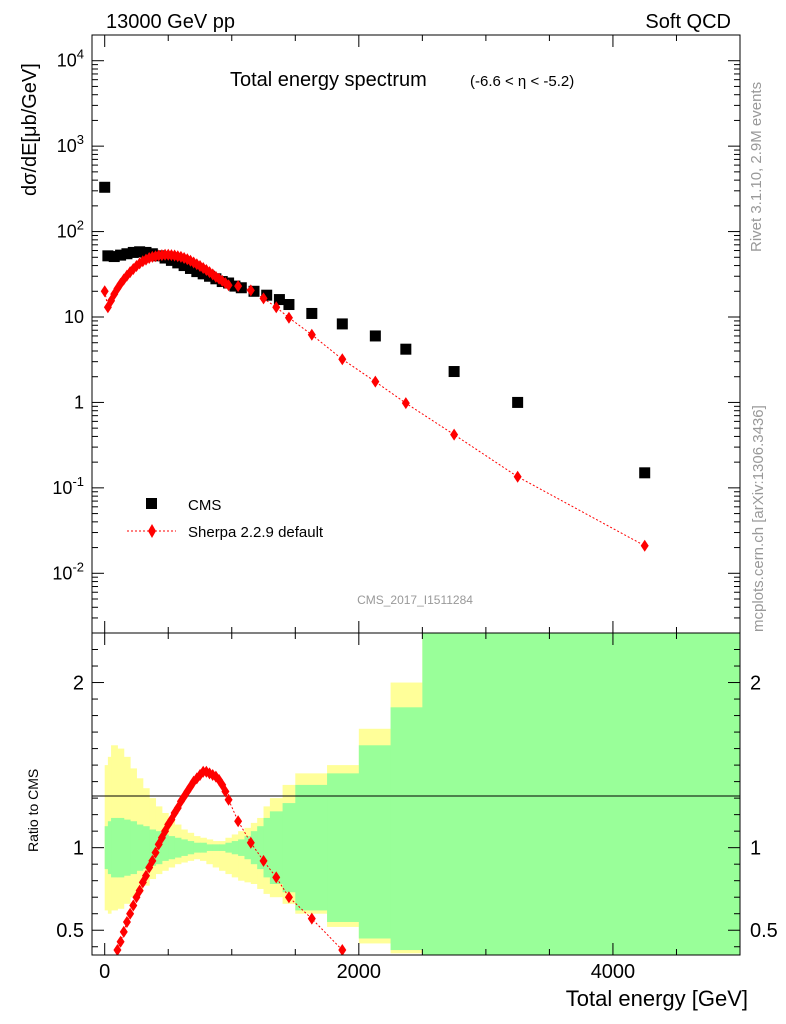 The width and height of the screenshot is (786, 1024). I want to click on x-axis-label: Total energy [GeV], so click(657, 998).